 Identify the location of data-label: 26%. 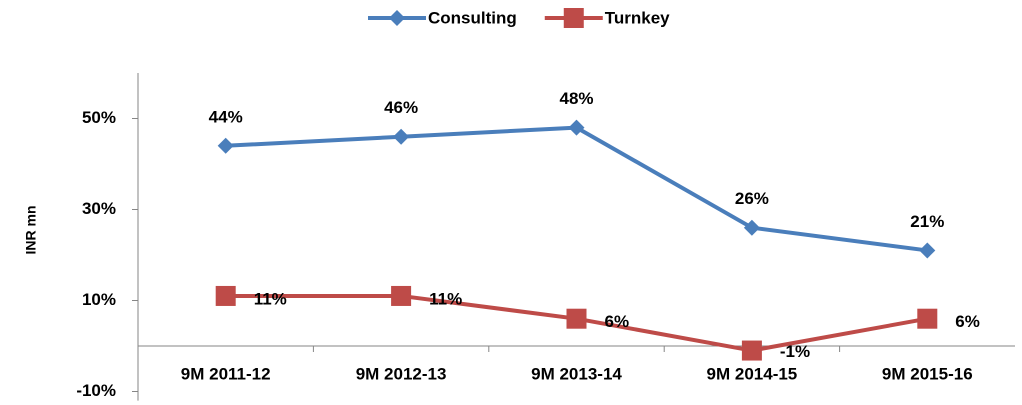
(752, 198).